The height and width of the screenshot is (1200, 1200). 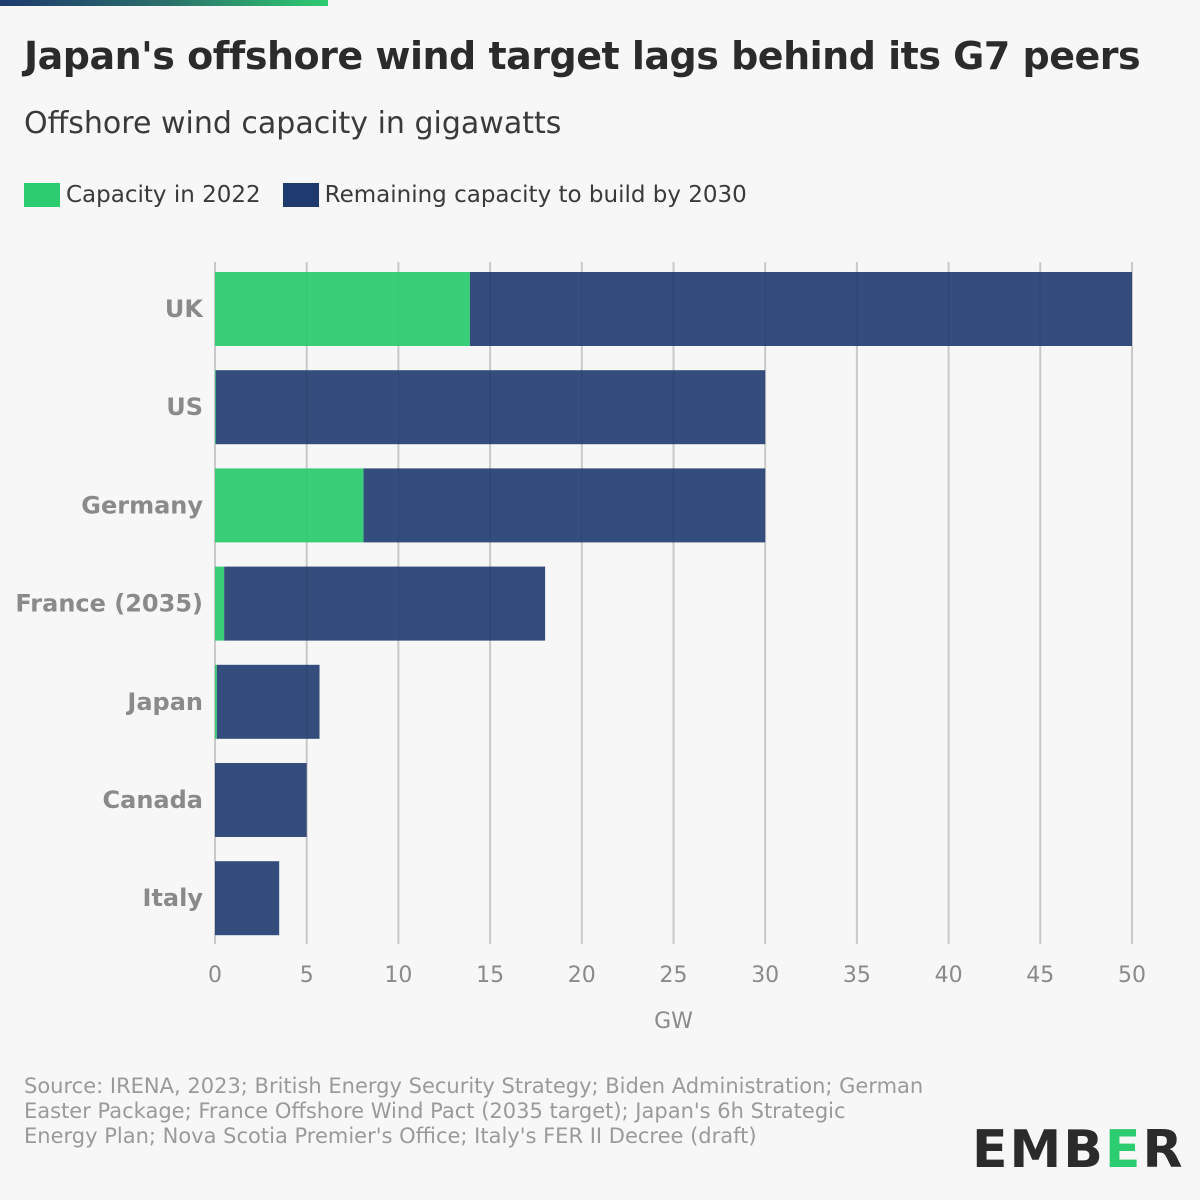 What do you see at coordinates (164, 702) in the screenshot?
I see `category-label-japan: Japan` at bounding box center [164, 702].